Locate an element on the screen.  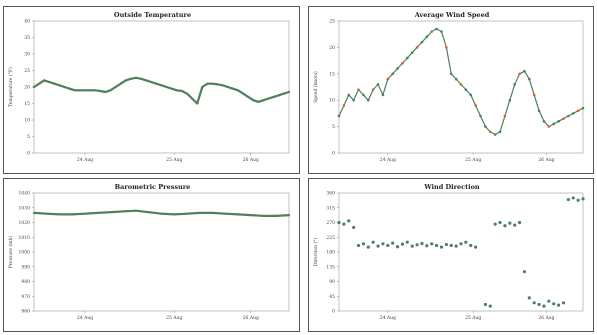
y-tick-label: 960 is located at coordinates (25, 312).